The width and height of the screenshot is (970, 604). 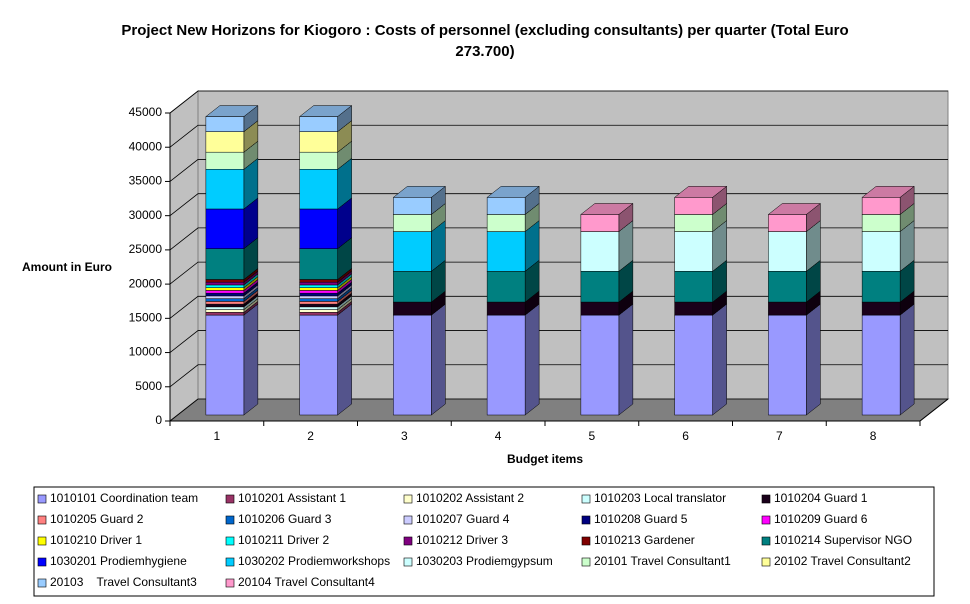 I want to click on legend-label: 1010213 Gardener, so click(x=644, y=540).